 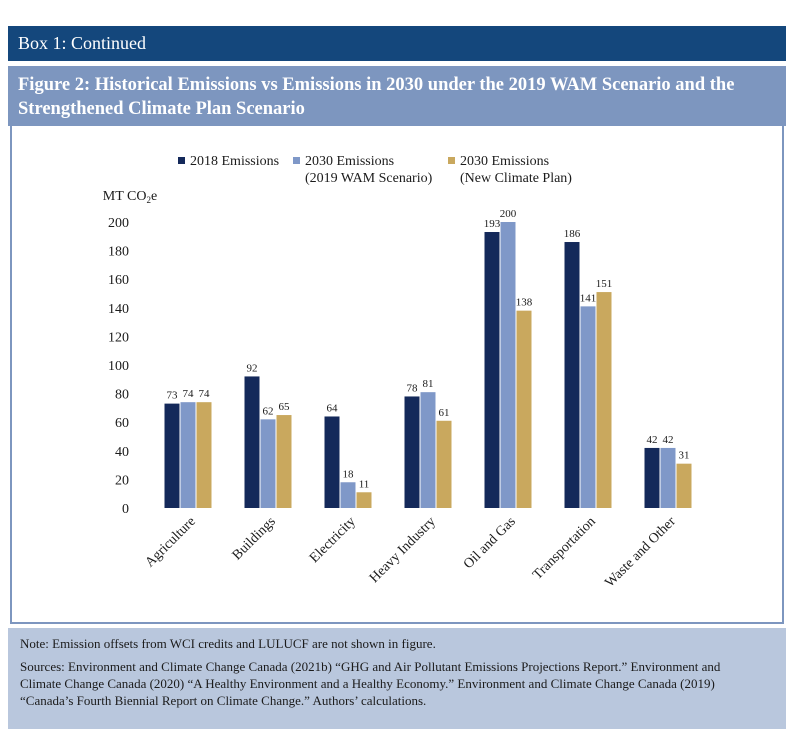 I want to click on bar-value-label: 64, so click(x=333, y=408).